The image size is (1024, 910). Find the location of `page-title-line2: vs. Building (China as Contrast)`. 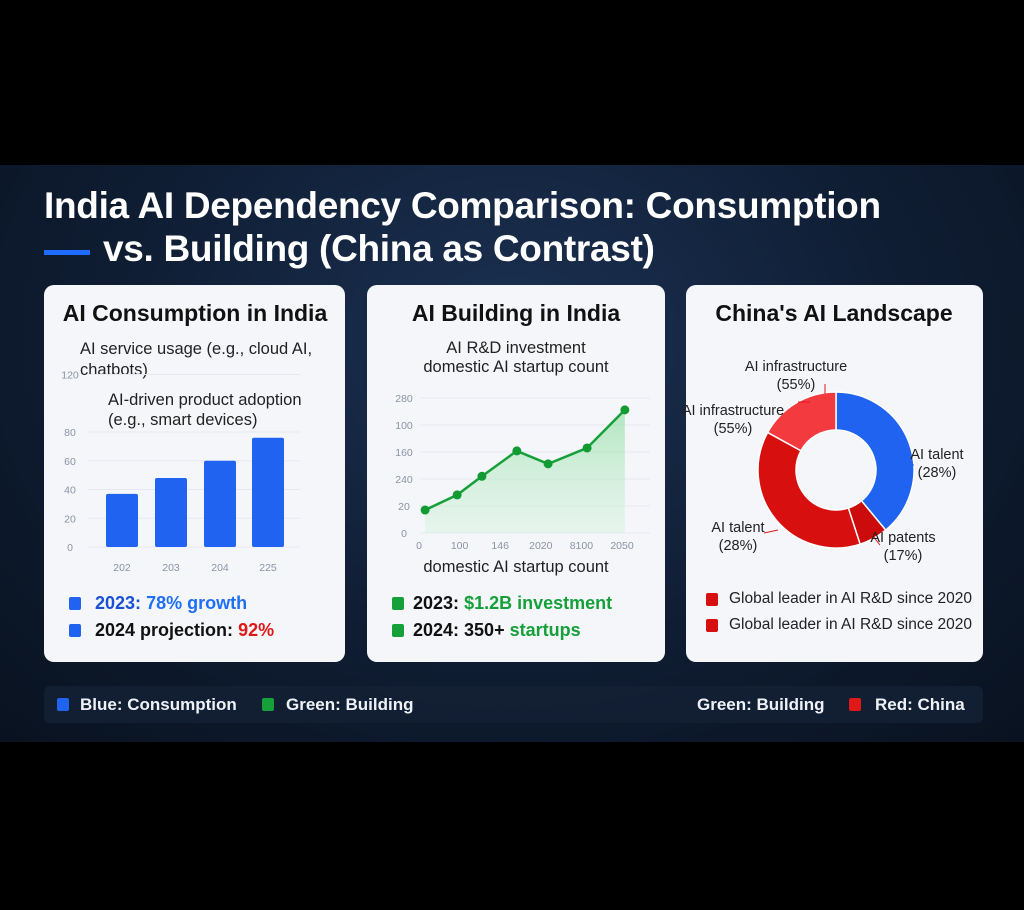

page-title-line2: vs. Building (China as Contrast) is located at coordinates (379, 248).